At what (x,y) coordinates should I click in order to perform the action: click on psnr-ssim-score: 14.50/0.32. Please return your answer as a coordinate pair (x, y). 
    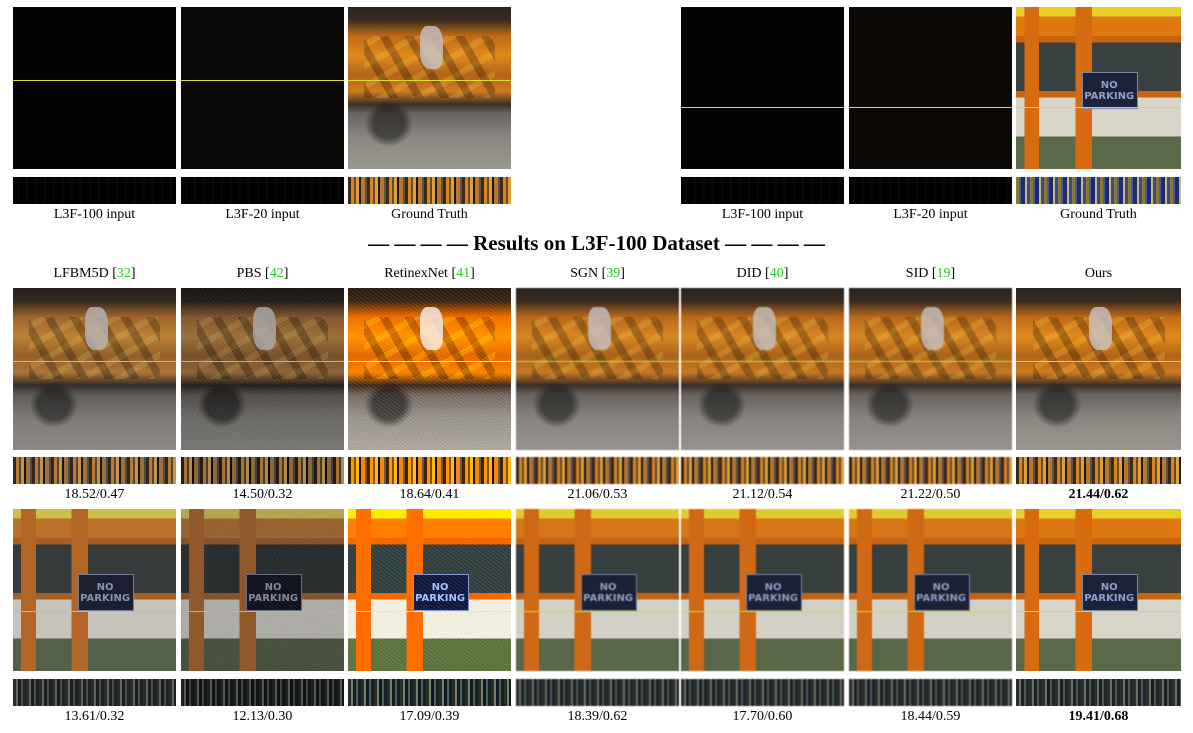
    Looking at the image, I should click on (262, 494).